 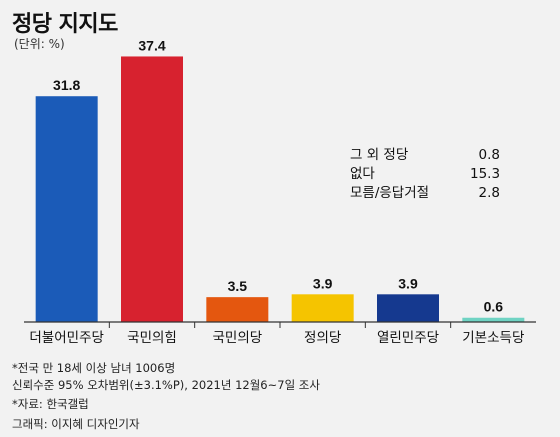 I want to click on page-title: 정당 지지도, so click(x=65, y=24).